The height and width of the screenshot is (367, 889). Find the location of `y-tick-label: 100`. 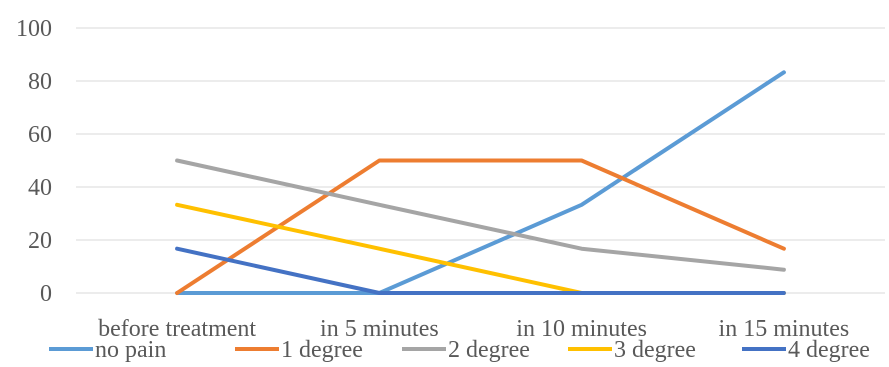

y-tick-label: 100 is located at coordinates (34, 29).